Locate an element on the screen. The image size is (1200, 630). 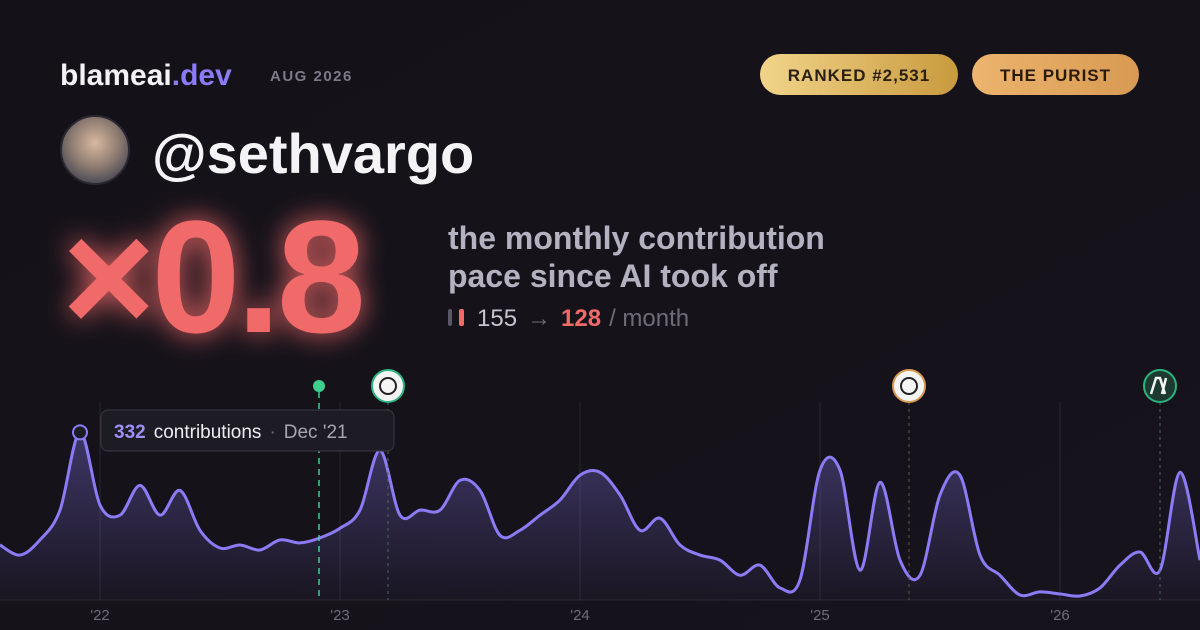
handle: @sethvargo is located at coordinates (313, 153).